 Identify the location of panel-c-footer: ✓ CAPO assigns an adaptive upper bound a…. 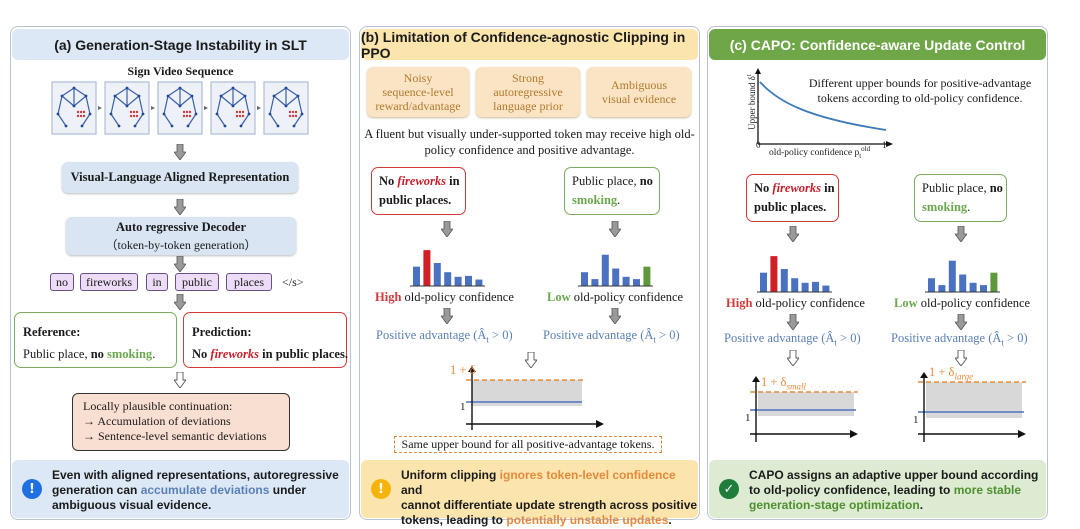
(877, 489).